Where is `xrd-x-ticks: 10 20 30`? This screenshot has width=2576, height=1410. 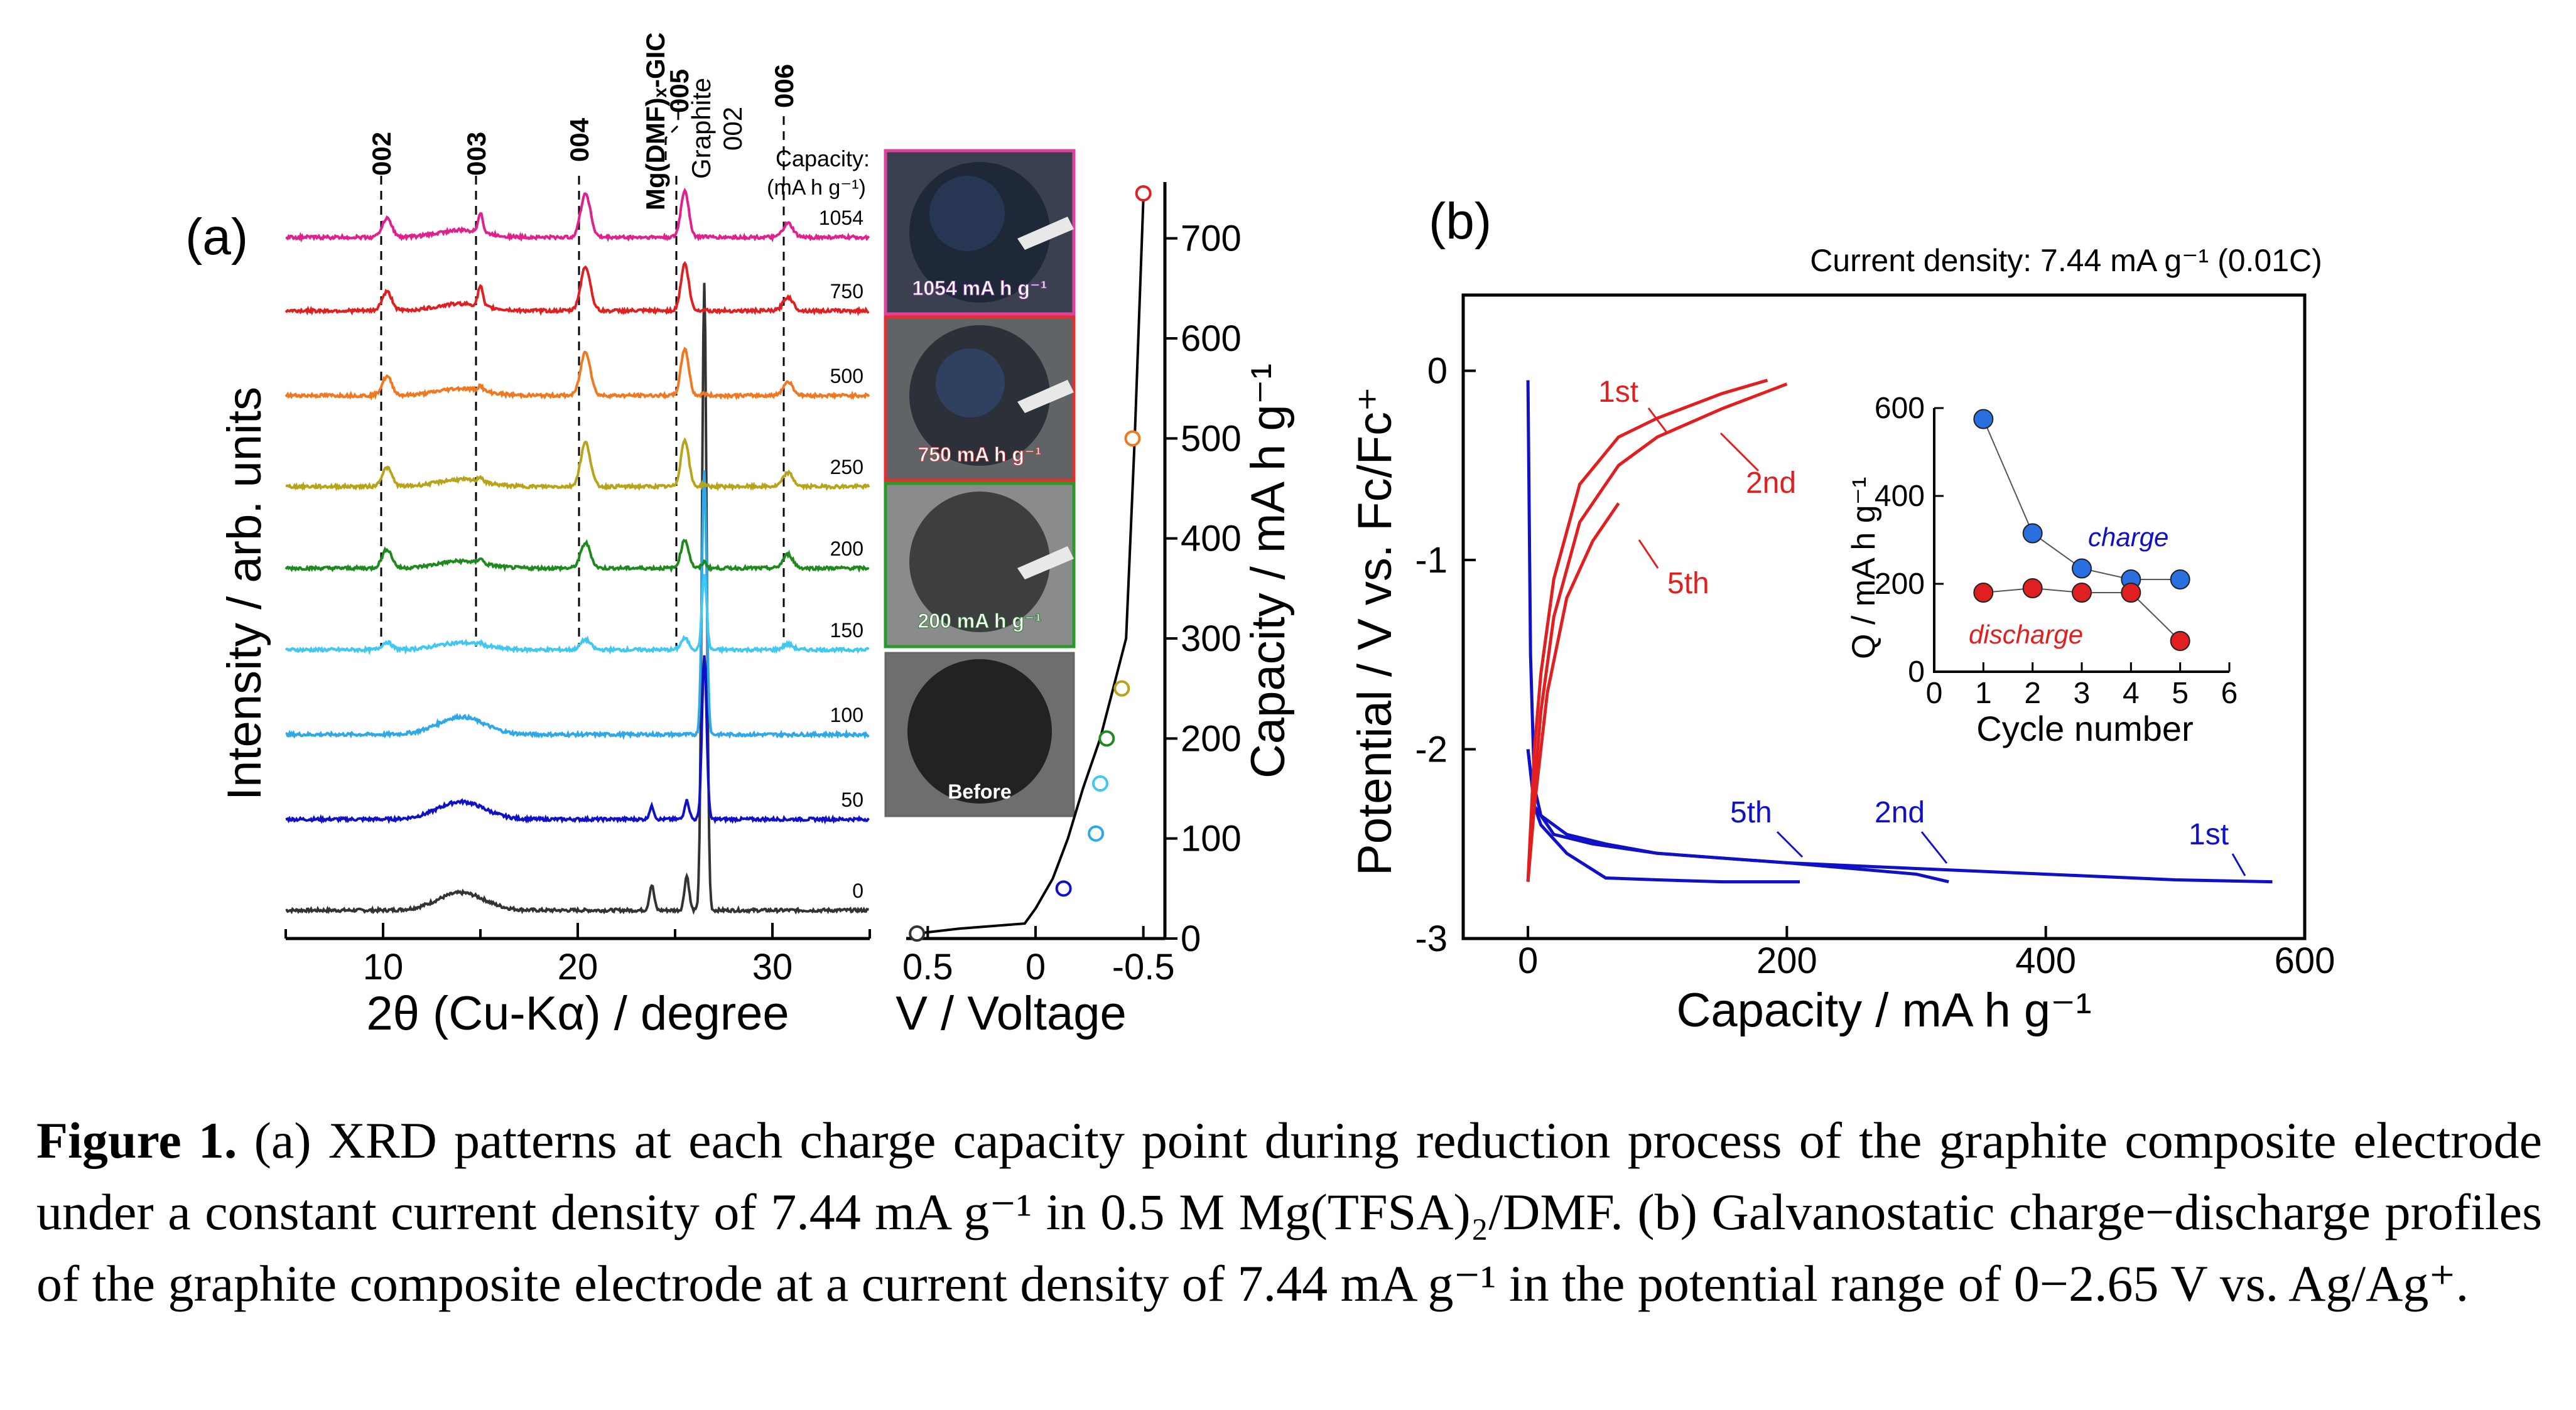 xrd-x-ticks: 10 20 30 is located at coordinates (577, 955).